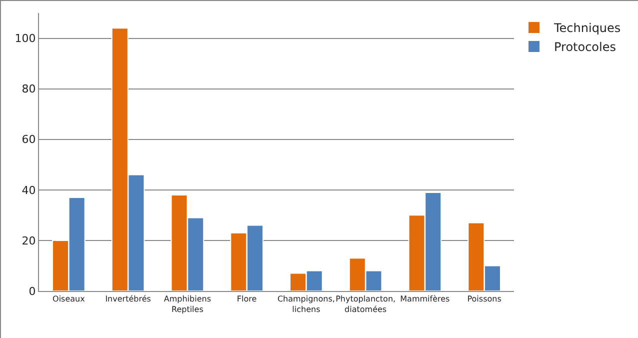 This screenshot has height=338, width=638. Describe the element at coordinates (366, 304) in the screenshot. I see `x-tick-label: Phytoplancton, diatomées` at that location.